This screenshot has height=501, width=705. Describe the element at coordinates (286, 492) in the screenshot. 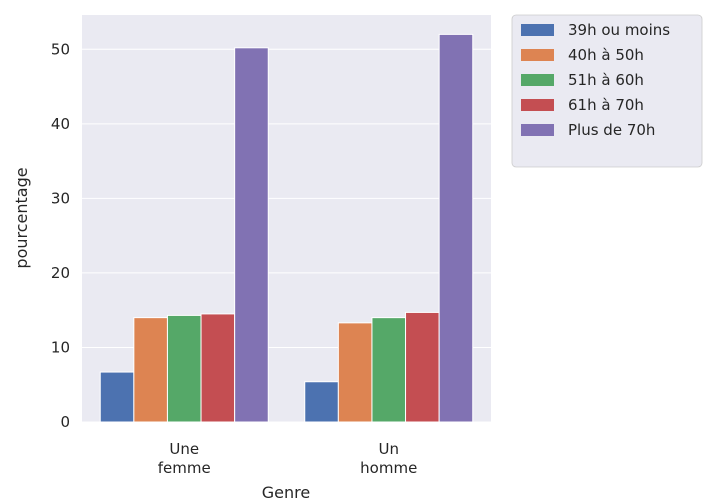

I see `x-axis-label: Genre` at that location.